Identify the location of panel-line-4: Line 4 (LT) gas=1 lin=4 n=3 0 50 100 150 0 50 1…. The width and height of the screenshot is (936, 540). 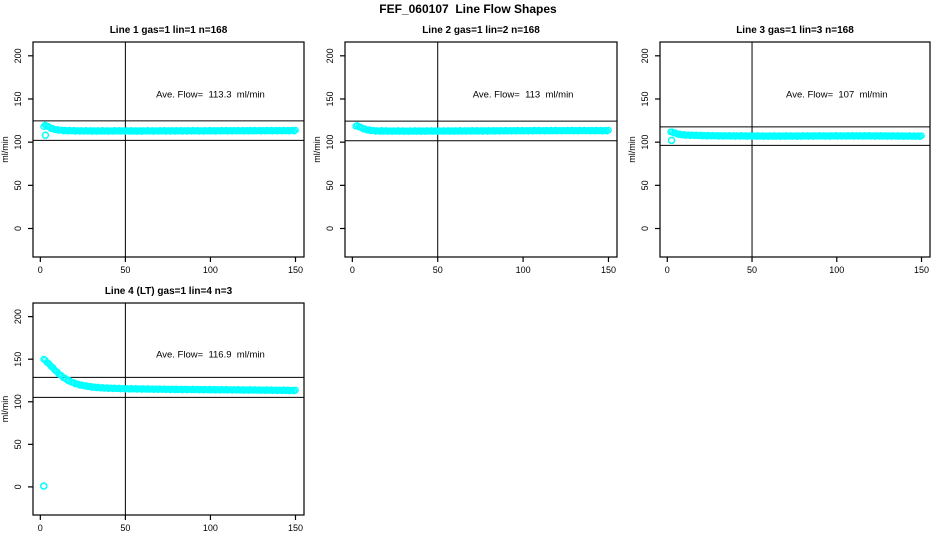
(152, 409).